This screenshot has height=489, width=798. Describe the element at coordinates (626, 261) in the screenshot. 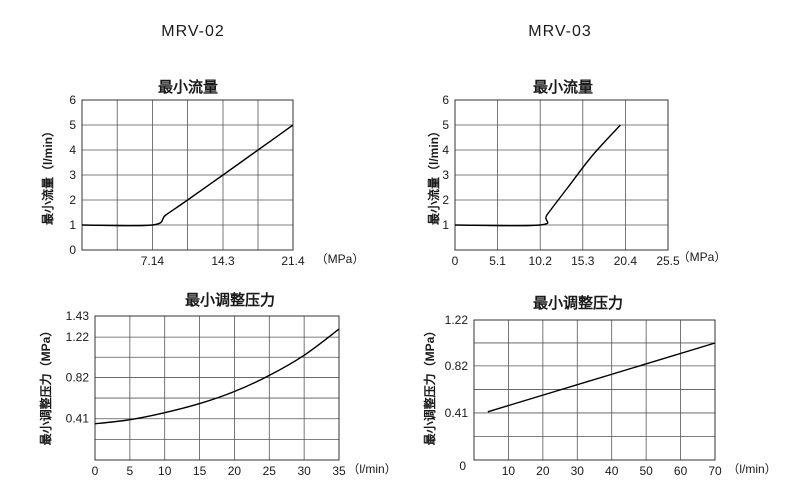

I see `x-tick-label: 20.4` at that location.